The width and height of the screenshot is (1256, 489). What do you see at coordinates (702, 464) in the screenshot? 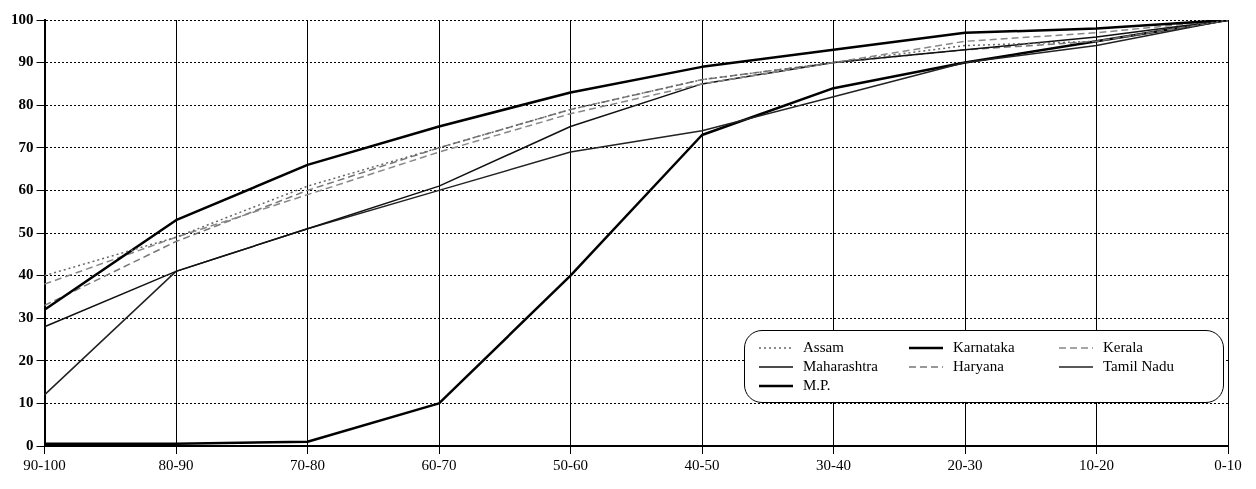
I see `x-tick-label: 40-50` at bounding box center [702, 464].